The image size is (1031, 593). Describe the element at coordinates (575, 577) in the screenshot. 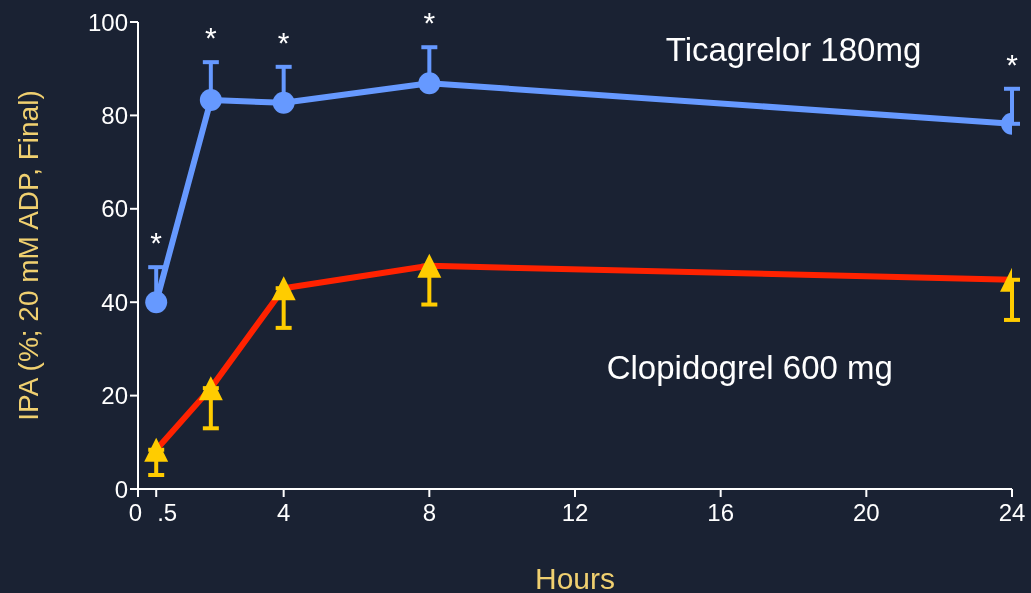

I see `x-axis-title: Hours` at that location.